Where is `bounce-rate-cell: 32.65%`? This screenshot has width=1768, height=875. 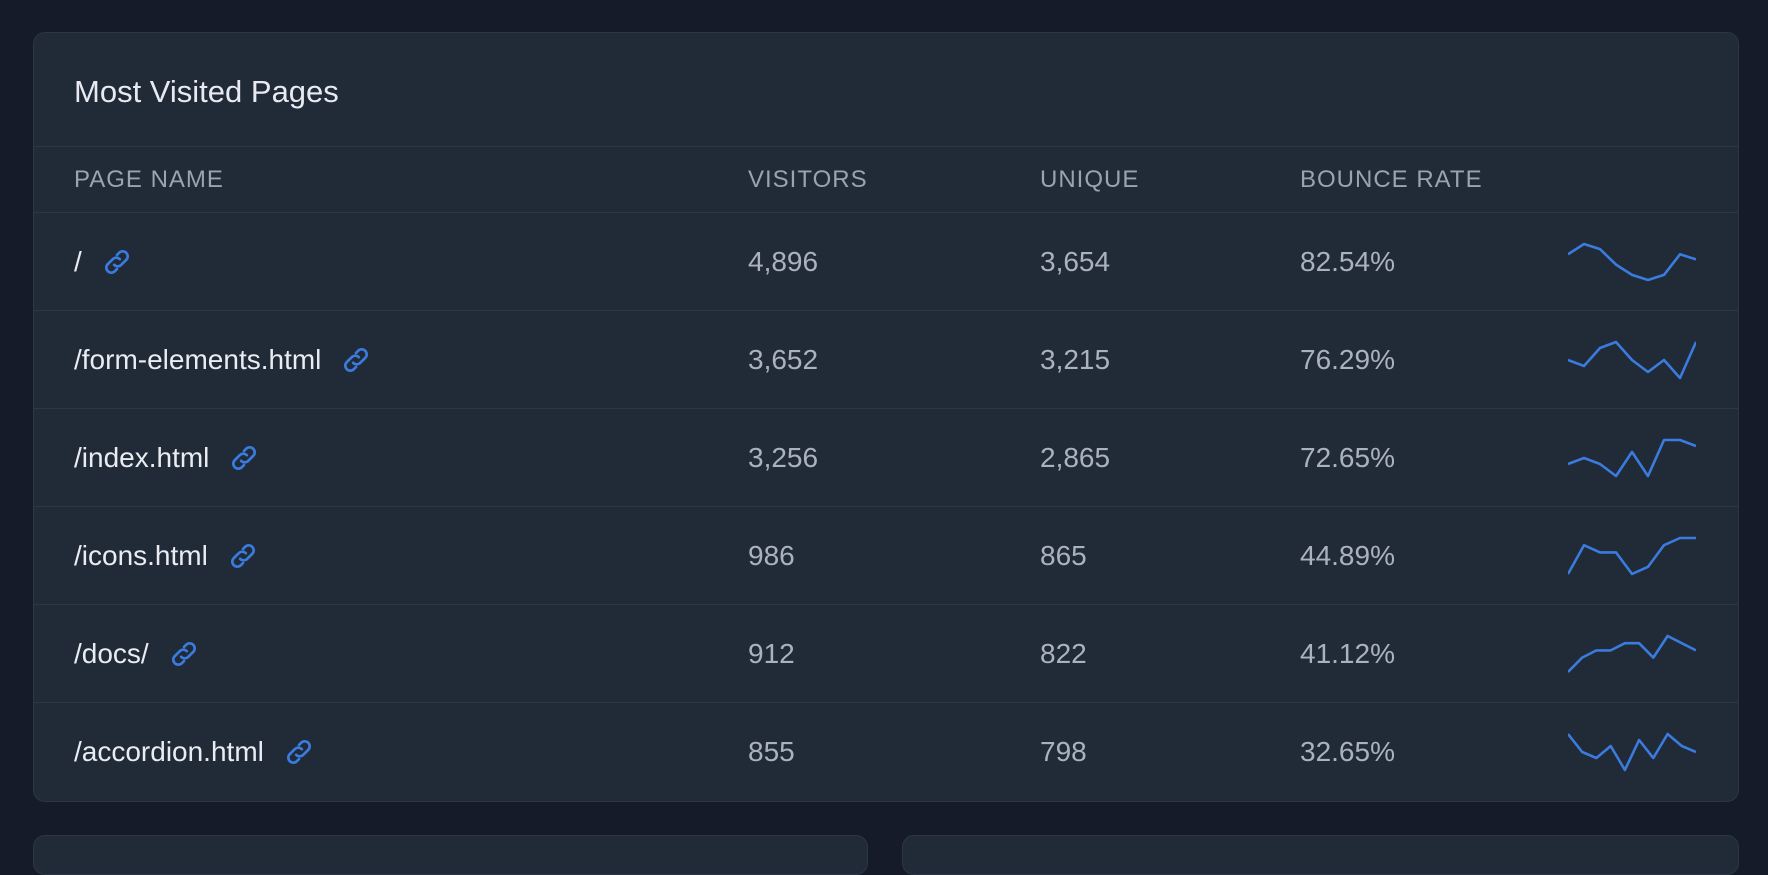 bounce-rate-cell: 32.65% is located at coordinates (1347, 751).